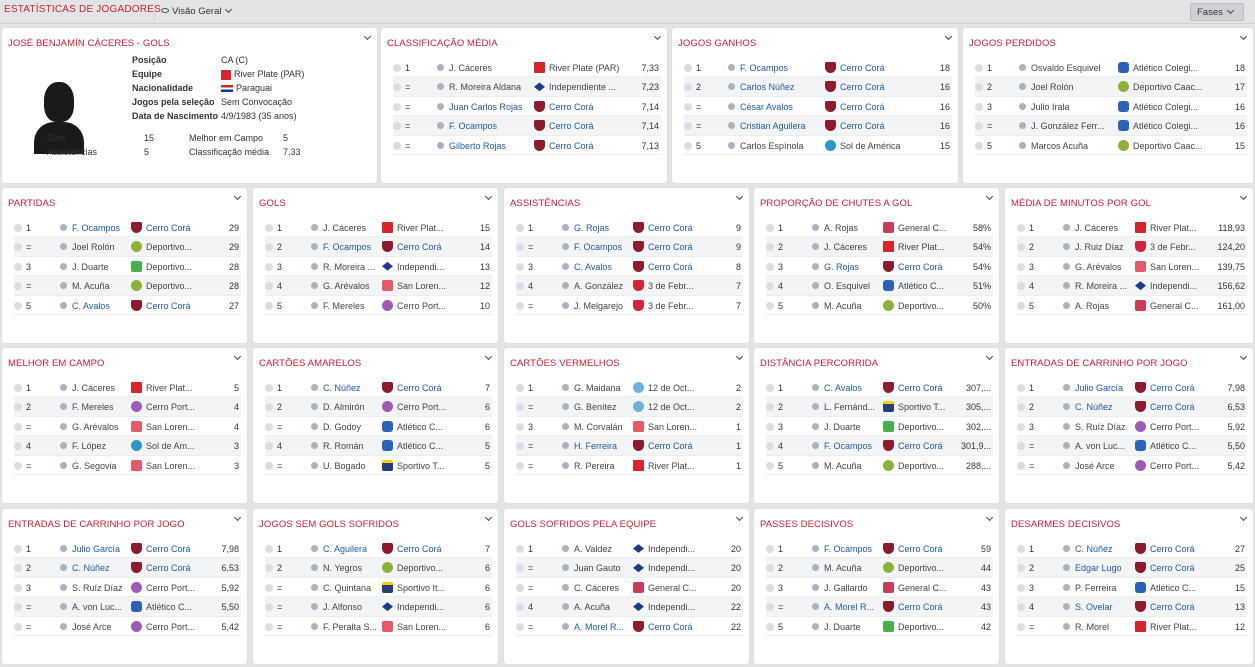 This screenshot has height=667, width=1255. I want to click on player-name: Osvaldo Esquivel, so click(1066, 68).